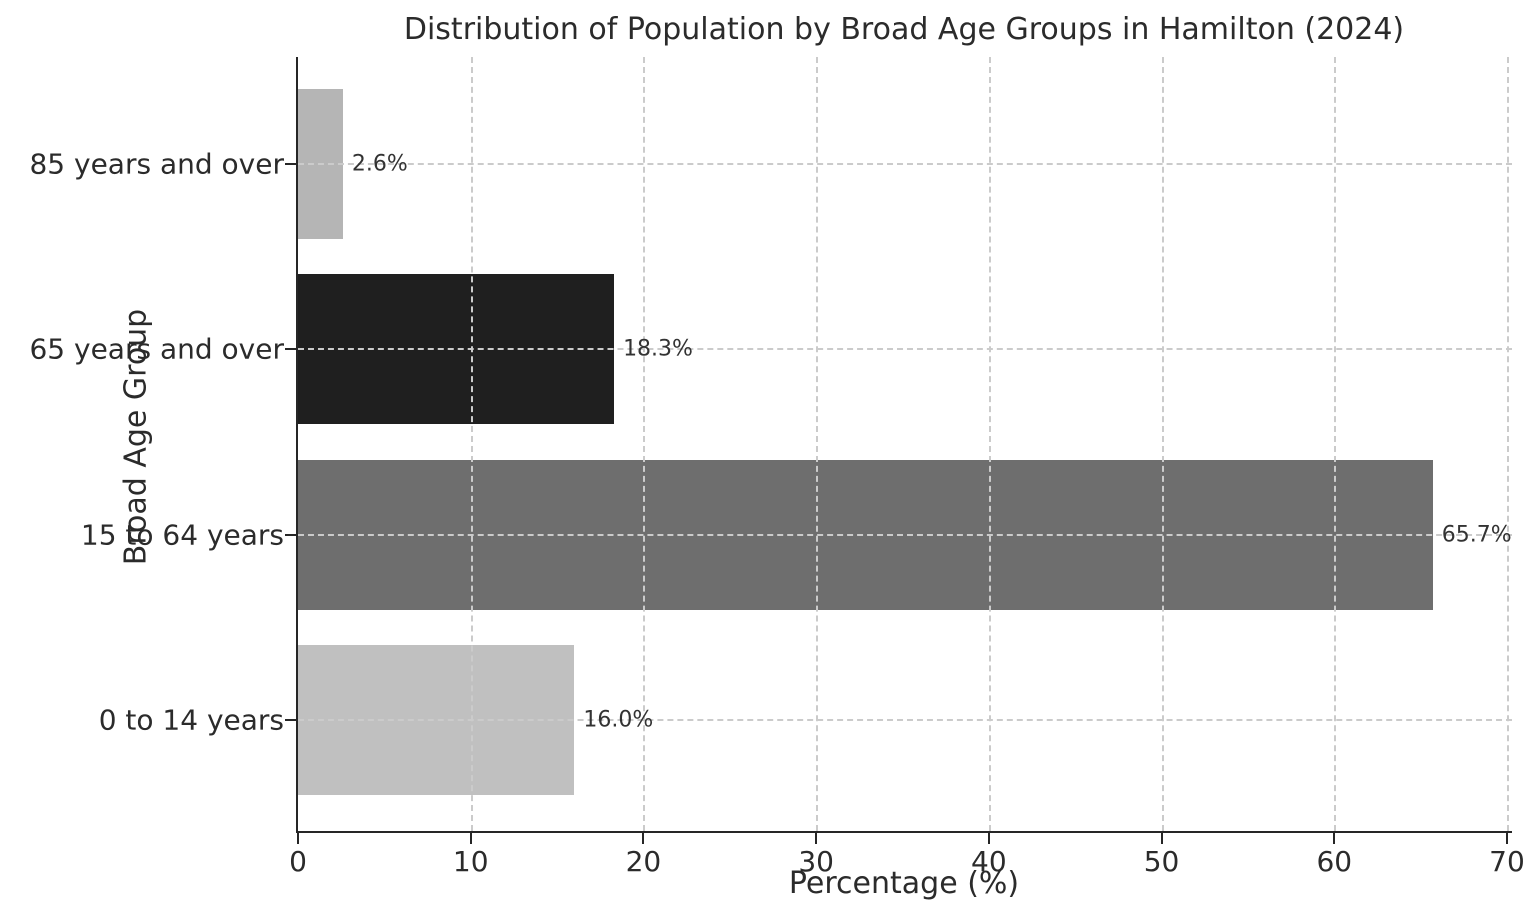 The image size is (1536, 916). What do you see at coordinates (658, 349) in the screenshot?
I see `bar-value-label: 18.3%` at bounding box center [658, 349].